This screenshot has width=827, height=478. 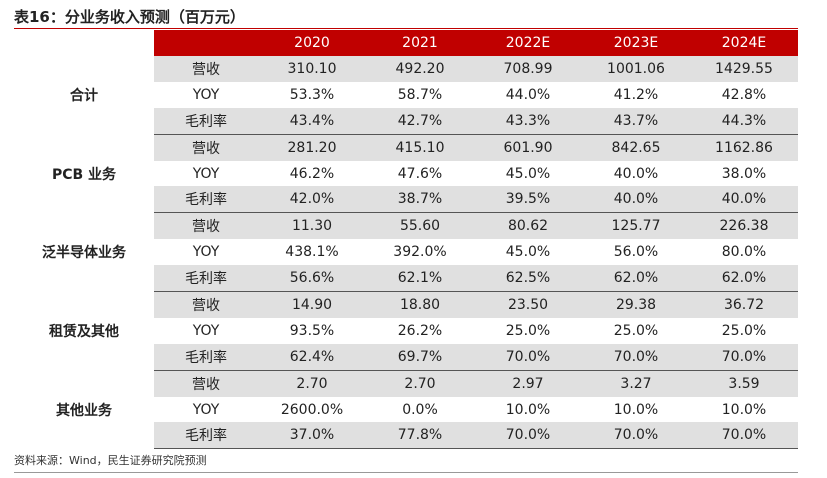 I want to click on value-cell: 80.0%, so click(x=744, y=252).